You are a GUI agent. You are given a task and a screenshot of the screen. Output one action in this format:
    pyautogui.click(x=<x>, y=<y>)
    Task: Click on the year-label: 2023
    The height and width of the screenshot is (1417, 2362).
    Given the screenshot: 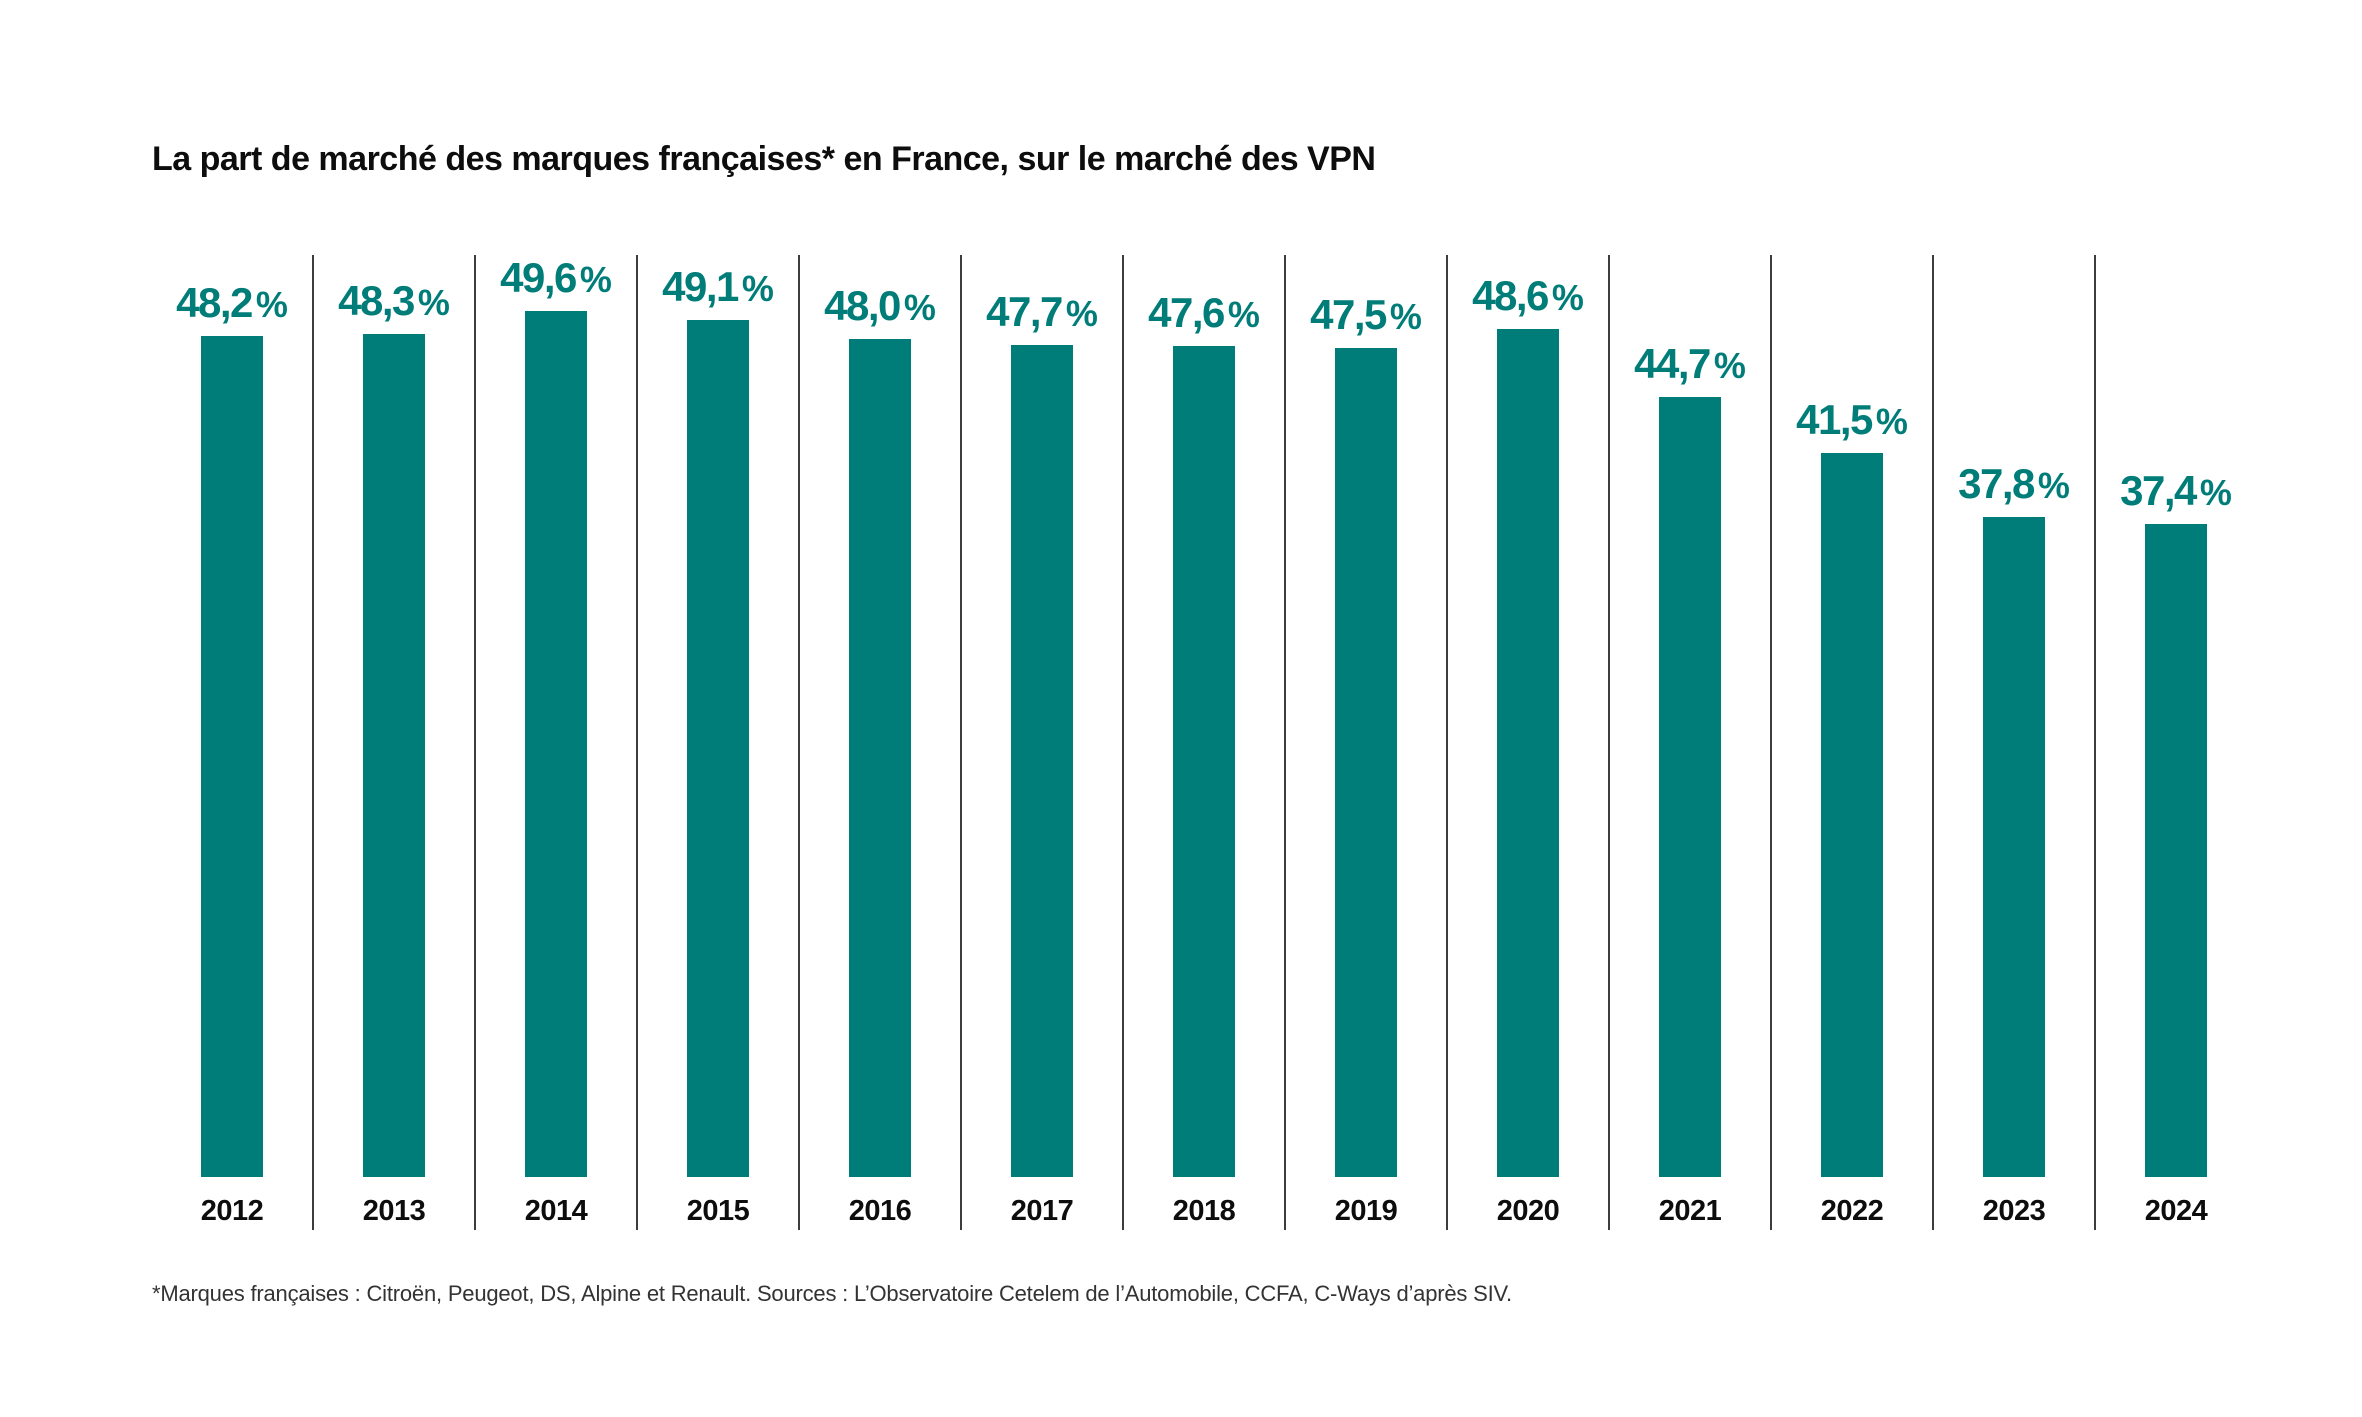 What is the action you would take?
    pyautogui.click(x=2014, y=1211)
    